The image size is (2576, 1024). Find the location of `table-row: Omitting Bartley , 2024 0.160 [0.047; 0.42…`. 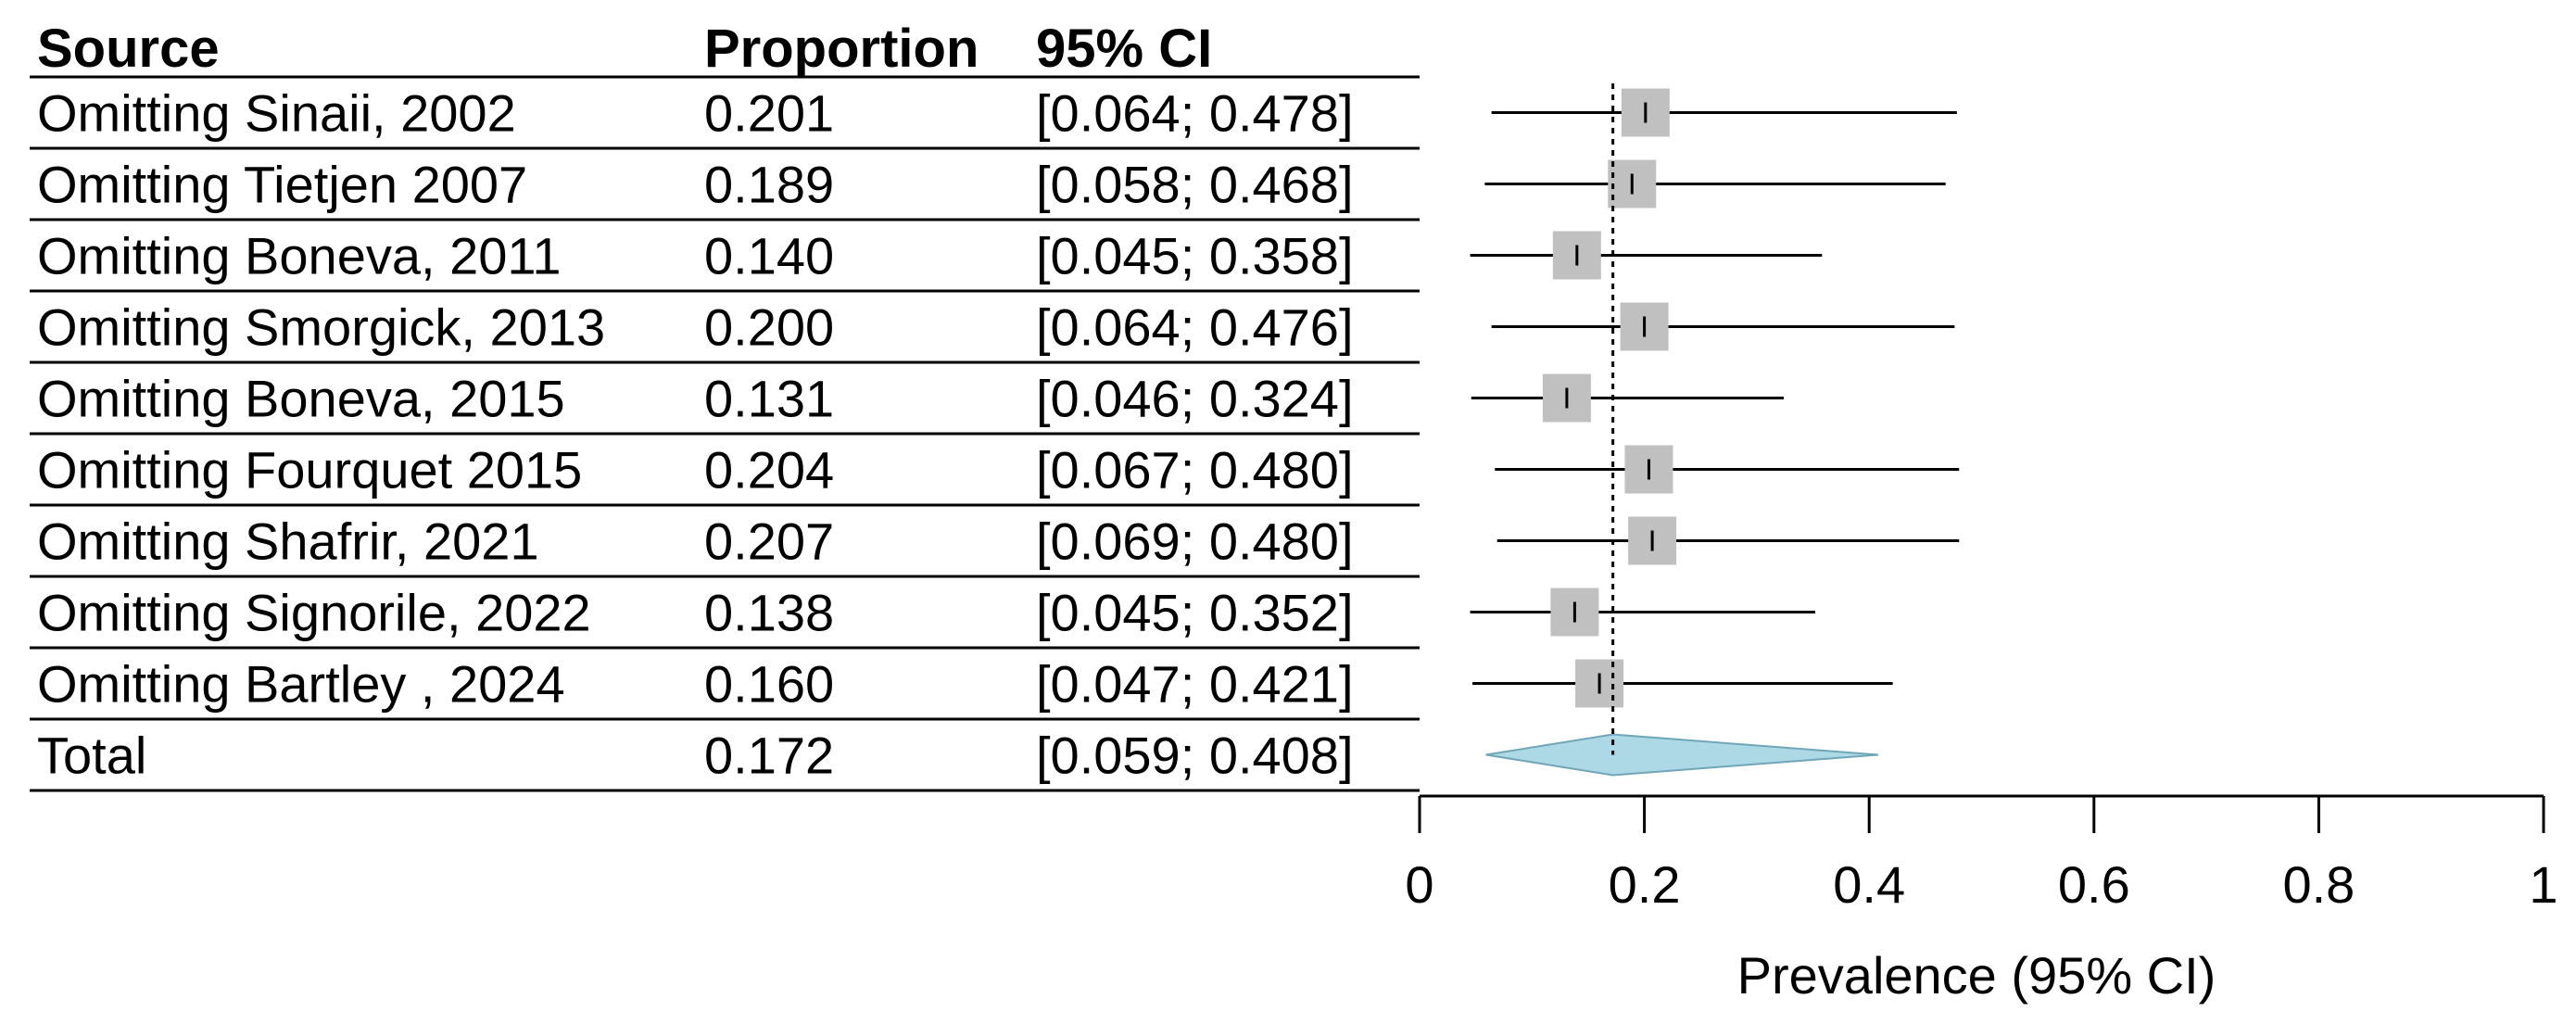

table-row: Omitting Bartley , 2024 0.160 [0.047; 0.42… is located at coordinates (725, 688).